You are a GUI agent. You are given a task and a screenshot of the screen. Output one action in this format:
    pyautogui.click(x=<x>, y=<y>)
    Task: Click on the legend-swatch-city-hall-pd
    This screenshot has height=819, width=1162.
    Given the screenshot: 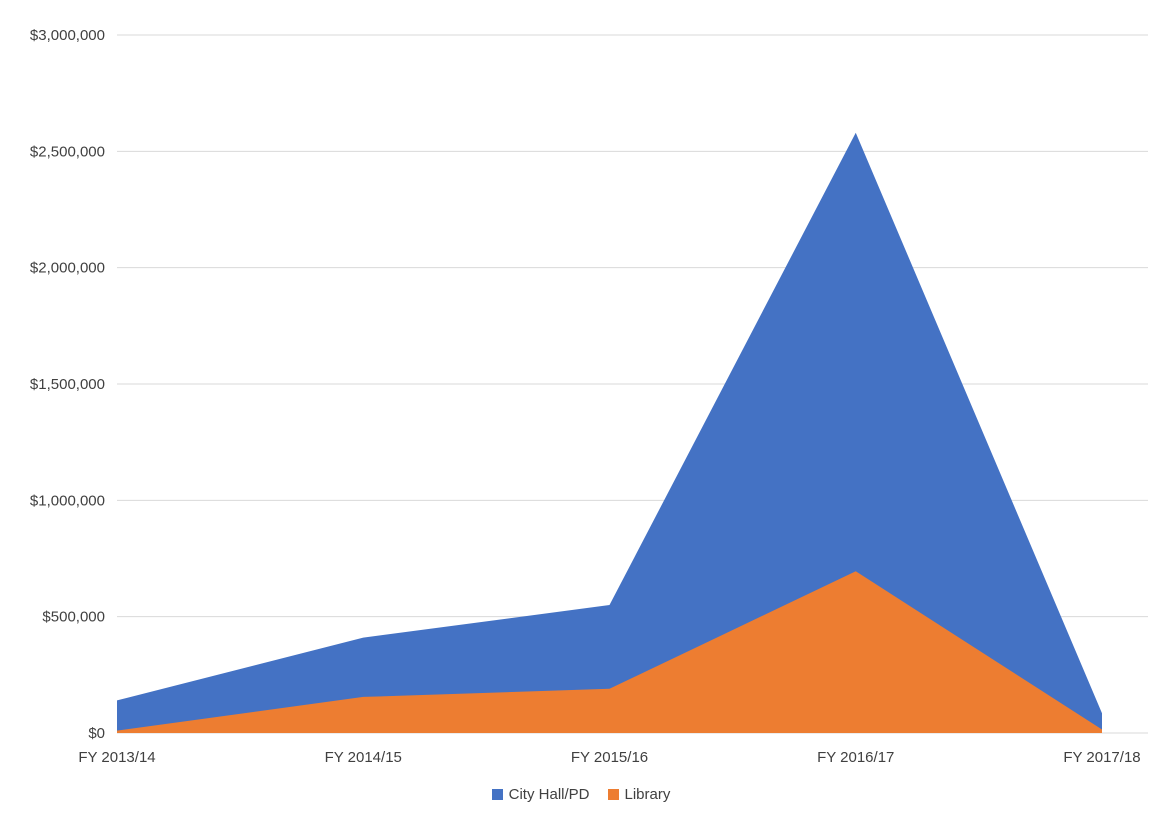 What is the action you would take?
    pyautogui.click(x=497, y=794)
    